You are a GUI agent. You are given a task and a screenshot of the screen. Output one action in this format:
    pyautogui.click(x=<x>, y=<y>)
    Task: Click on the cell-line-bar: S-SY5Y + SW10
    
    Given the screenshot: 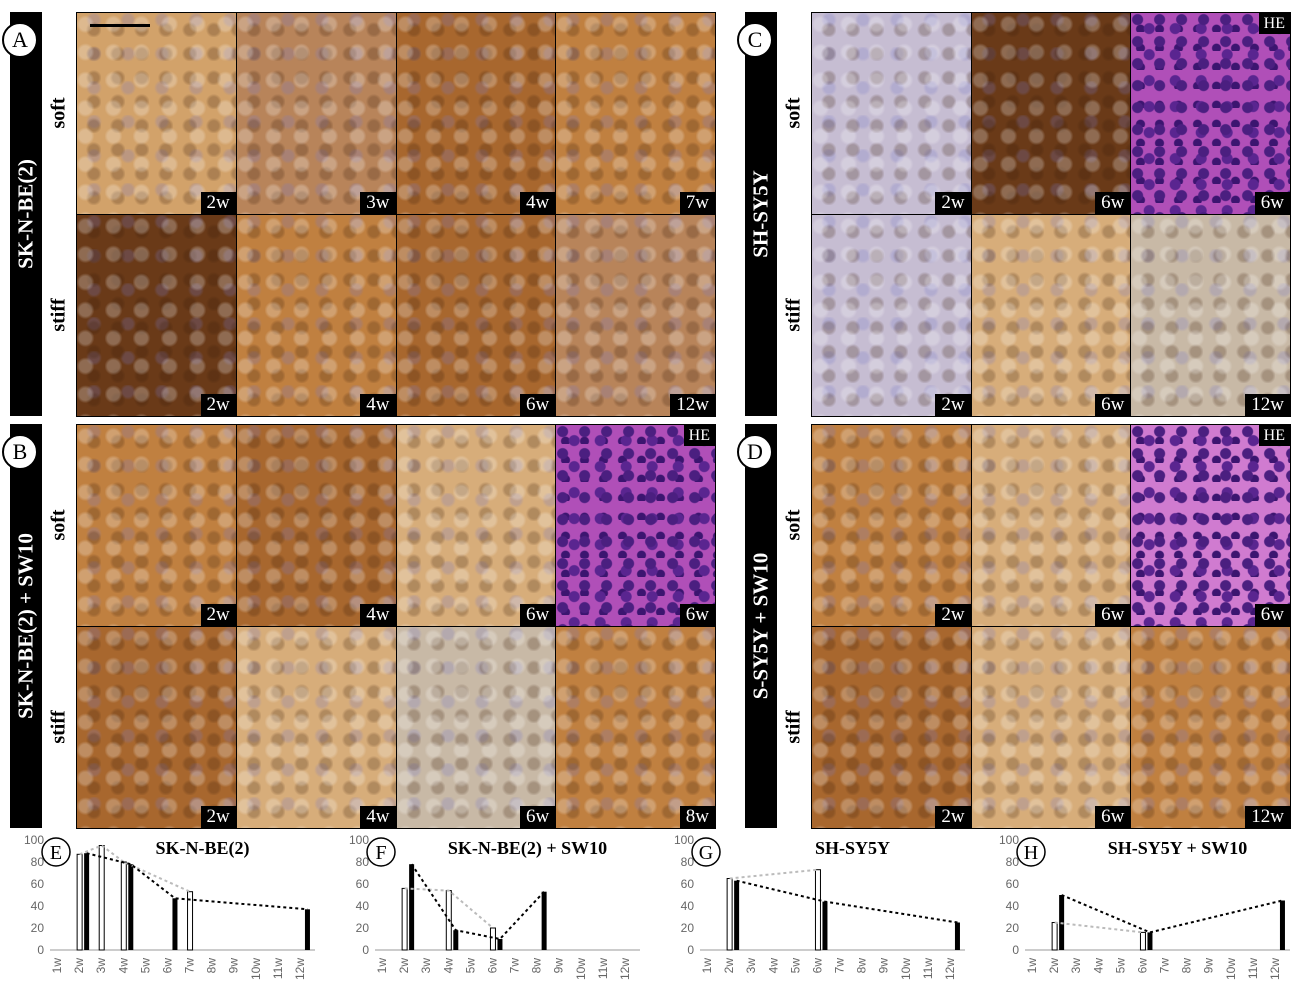 What is the action you would take?
    pyautogui.click(x=761, y=626)
    